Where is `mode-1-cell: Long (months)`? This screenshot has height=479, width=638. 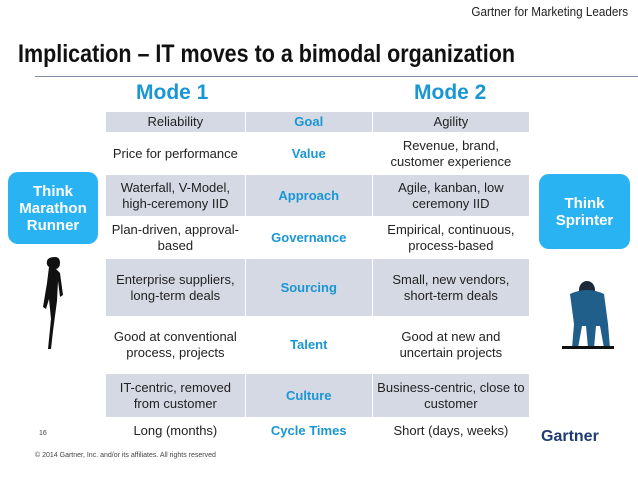
mode-1-cell: Long (months) is located at coordinates (175, 430).